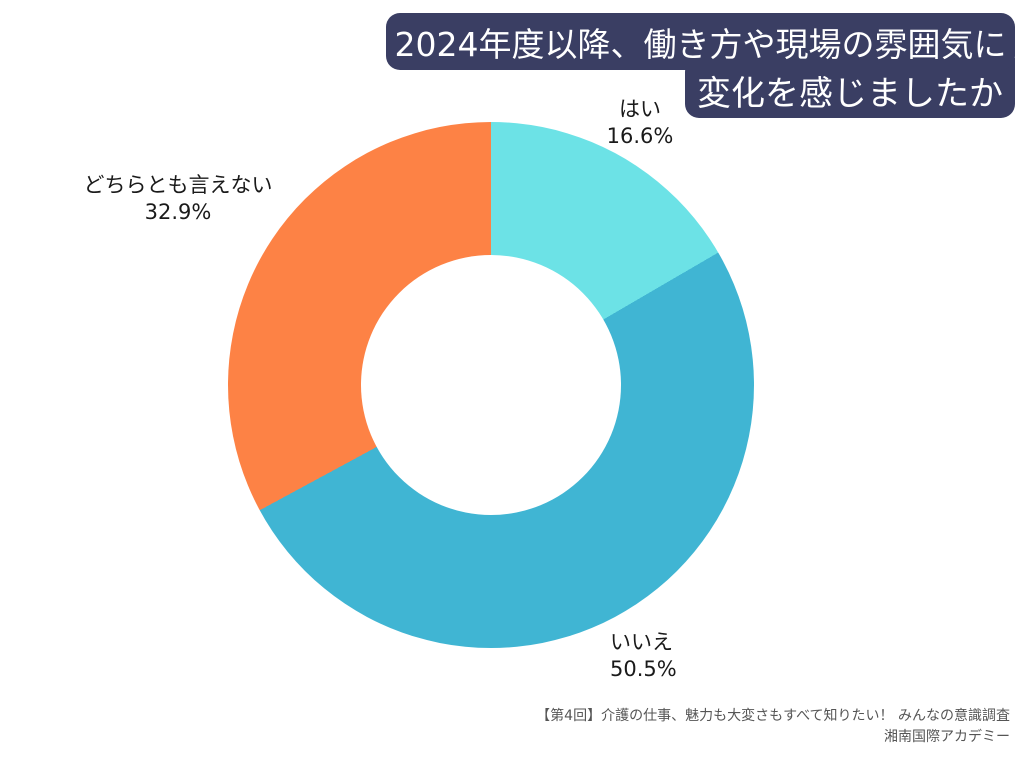  Describe the element at coordinates (640, 109) in the screenshot. I see `slice-label-yes-name: はい` at that location.